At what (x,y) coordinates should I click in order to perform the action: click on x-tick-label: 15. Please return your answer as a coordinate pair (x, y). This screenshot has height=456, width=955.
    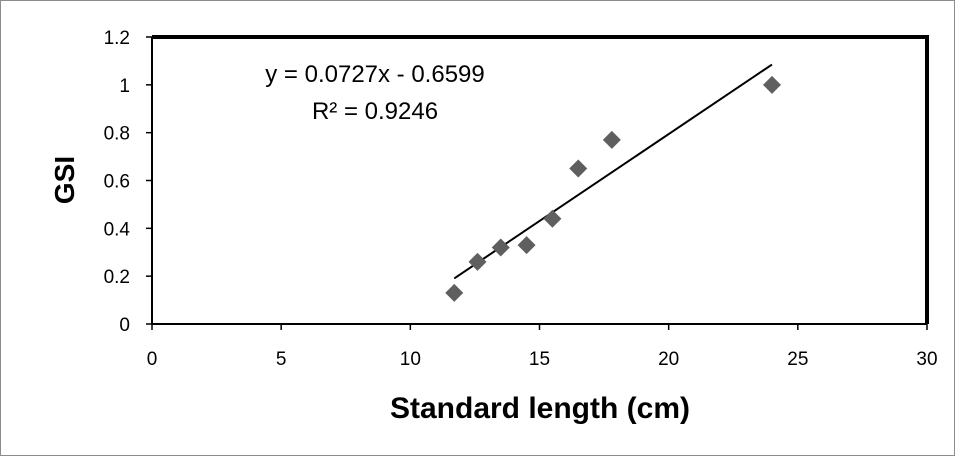
    Looking at the image, I should click on (539, 359).